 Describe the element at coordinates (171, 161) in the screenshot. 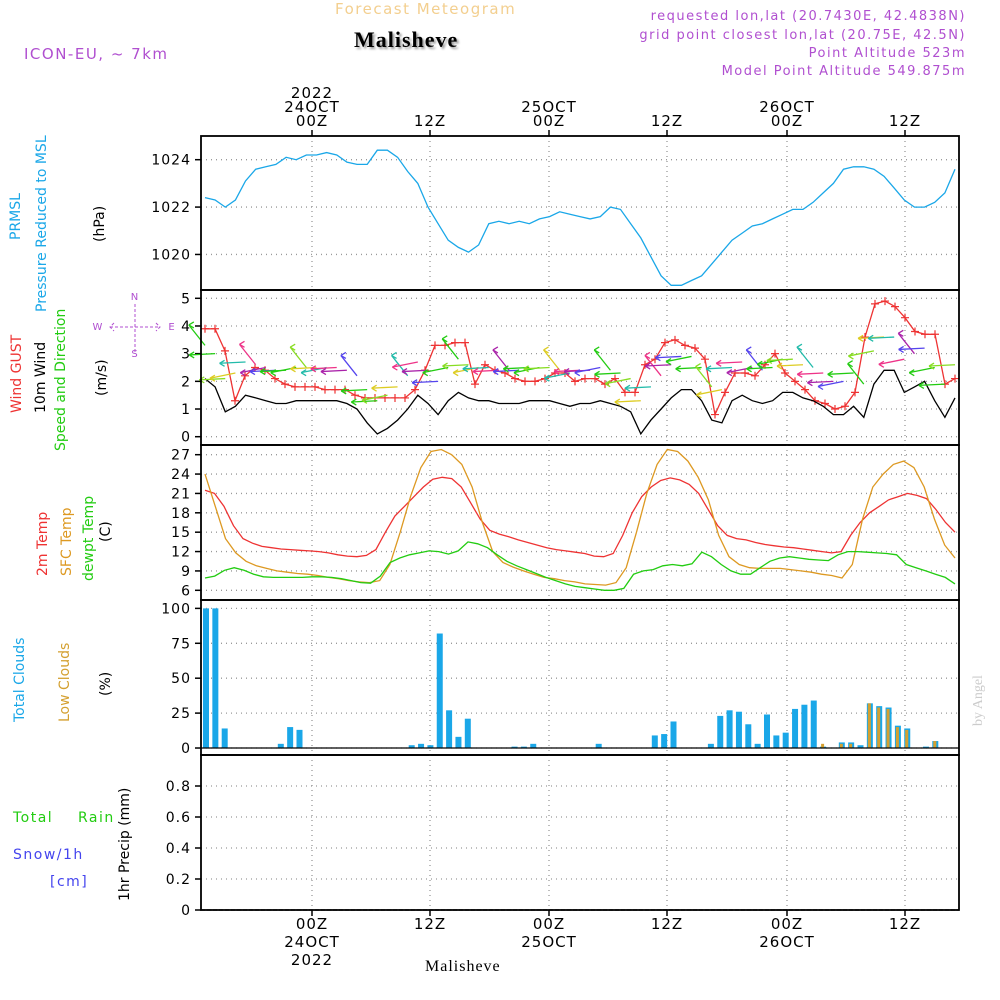

I see `y-tick-label: 1024` at that location.